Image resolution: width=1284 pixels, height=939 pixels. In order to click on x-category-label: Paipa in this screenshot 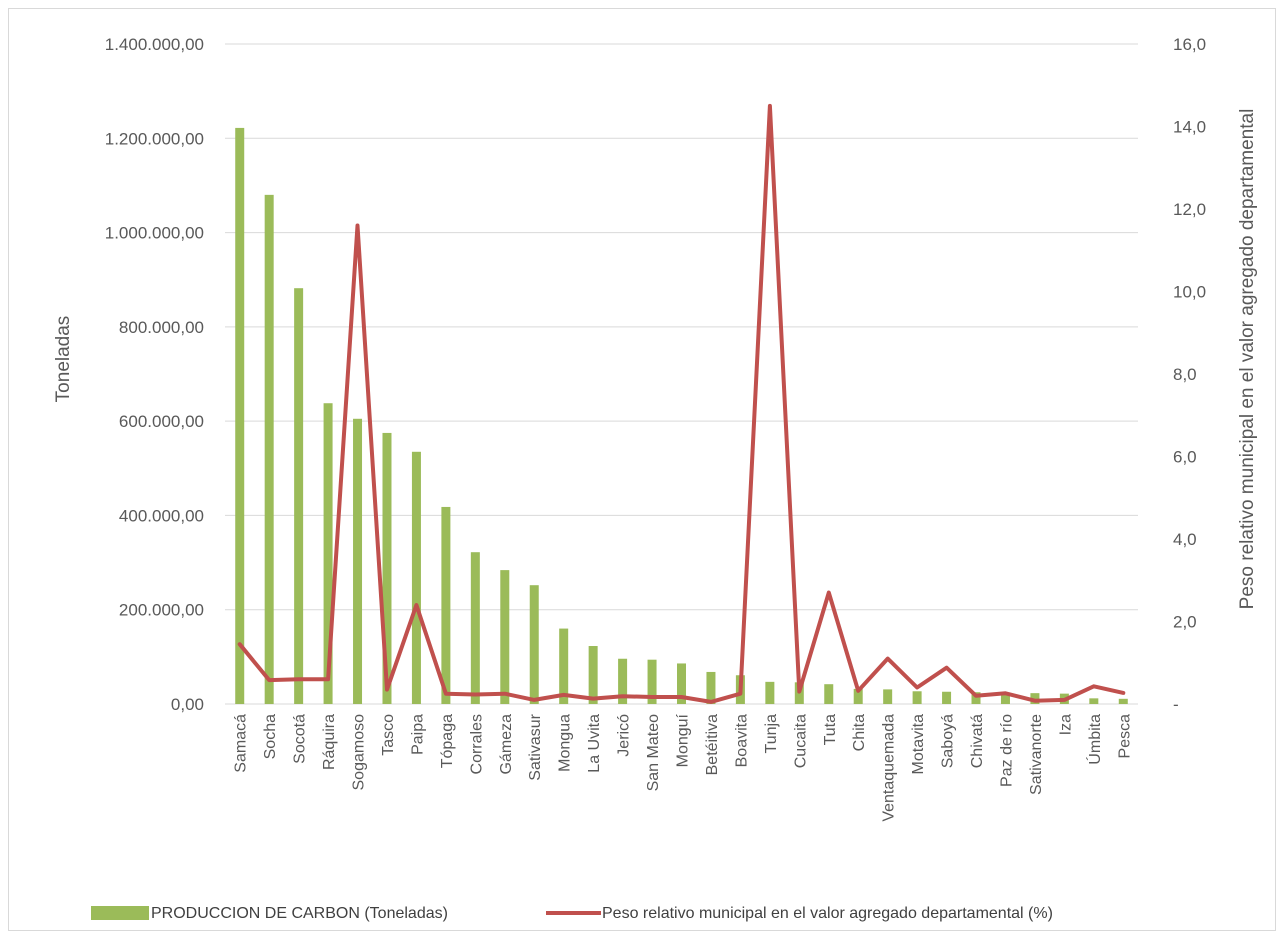, I will do `click(417, 734)`.